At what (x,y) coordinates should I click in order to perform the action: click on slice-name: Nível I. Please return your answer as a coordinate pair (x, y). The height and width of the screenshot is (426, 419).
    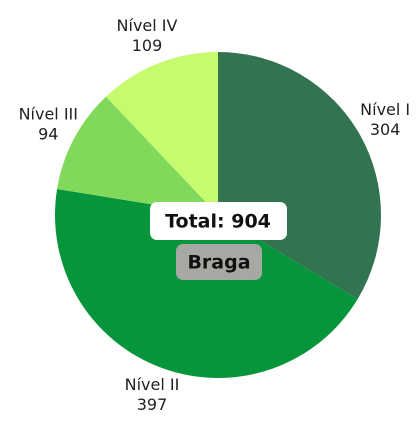
    Looking at the image, I should click on (385, 109).